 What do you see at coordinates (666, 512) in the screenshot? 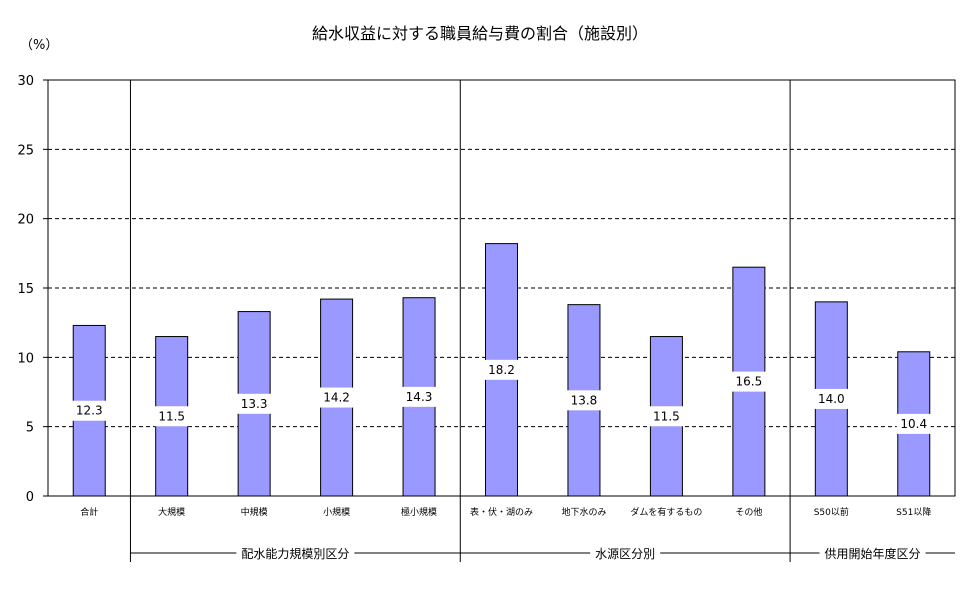
I see `category-label: ダムを有するもの` at bounding box center [666, 512].